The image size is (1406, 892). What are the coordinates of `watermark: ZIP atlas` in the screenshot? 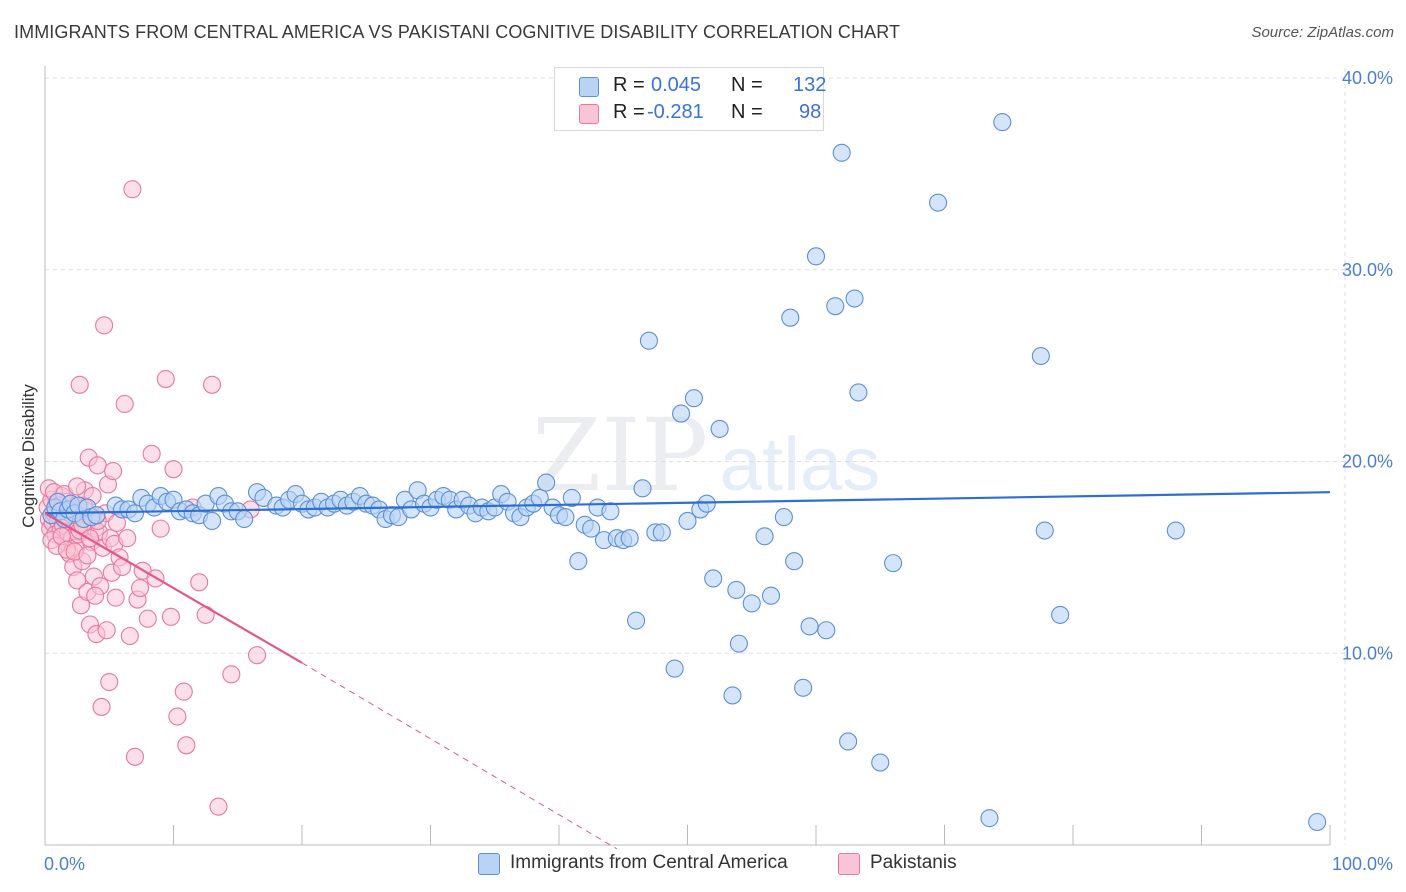 It's located at (706, 455).